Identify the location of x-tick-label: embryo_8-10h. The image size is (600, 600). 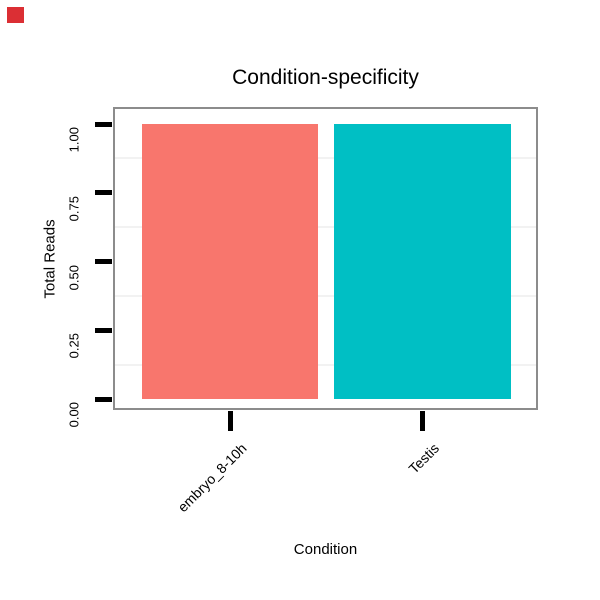
(212, 478).